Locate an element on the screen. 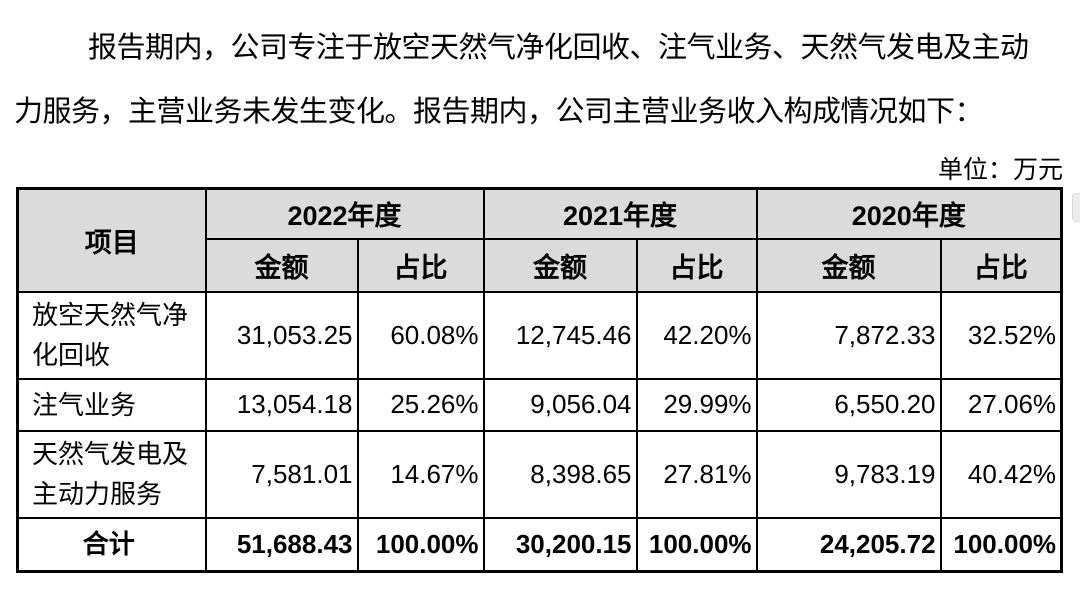  ratio-2020: 27.06% is located at coordinates (1001, 404).